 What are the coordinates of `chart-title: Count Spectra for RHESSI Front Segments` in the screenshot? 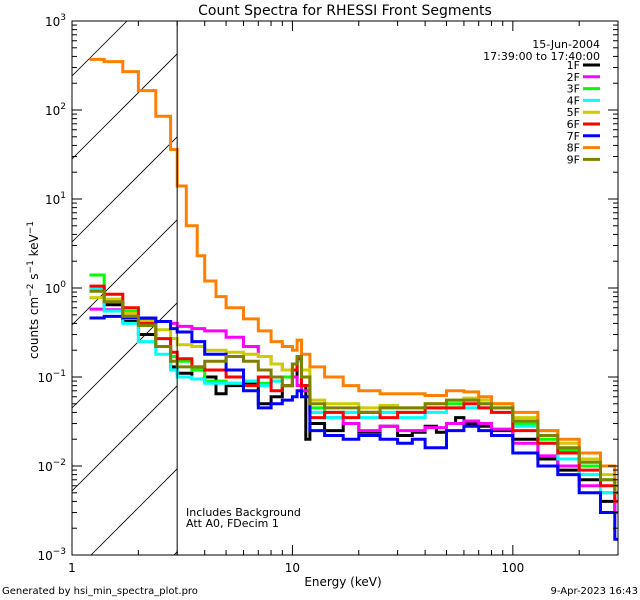 It's located at (345, 11).